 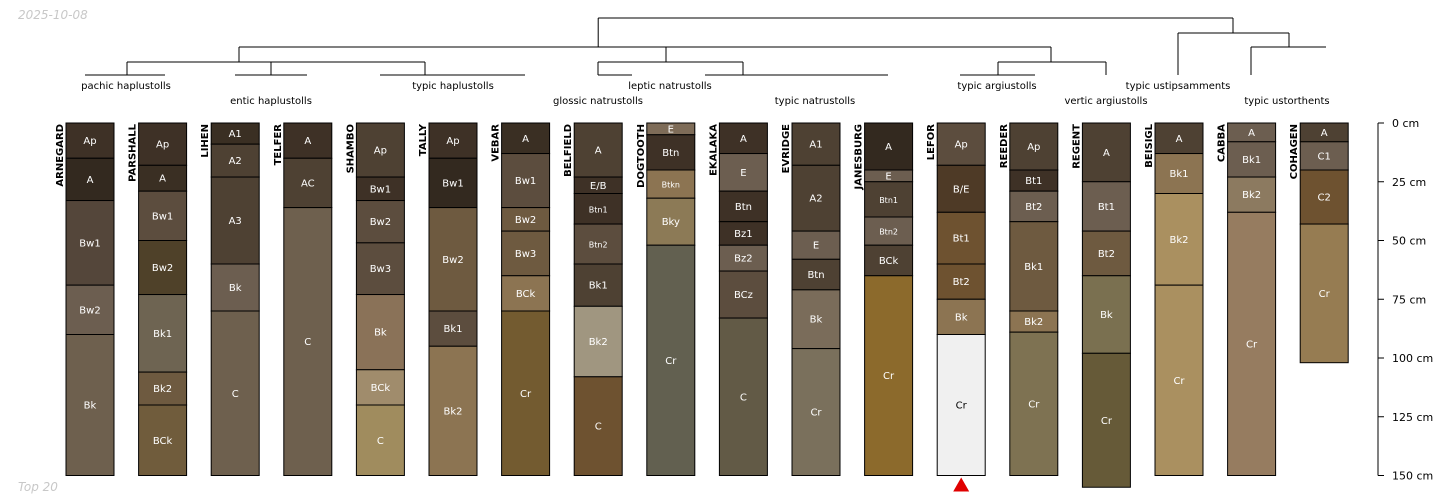 What do you see at coordinates (235, 134) in the screenshot?
I see `horizon-label: A1` at bounding box center [235, 134].